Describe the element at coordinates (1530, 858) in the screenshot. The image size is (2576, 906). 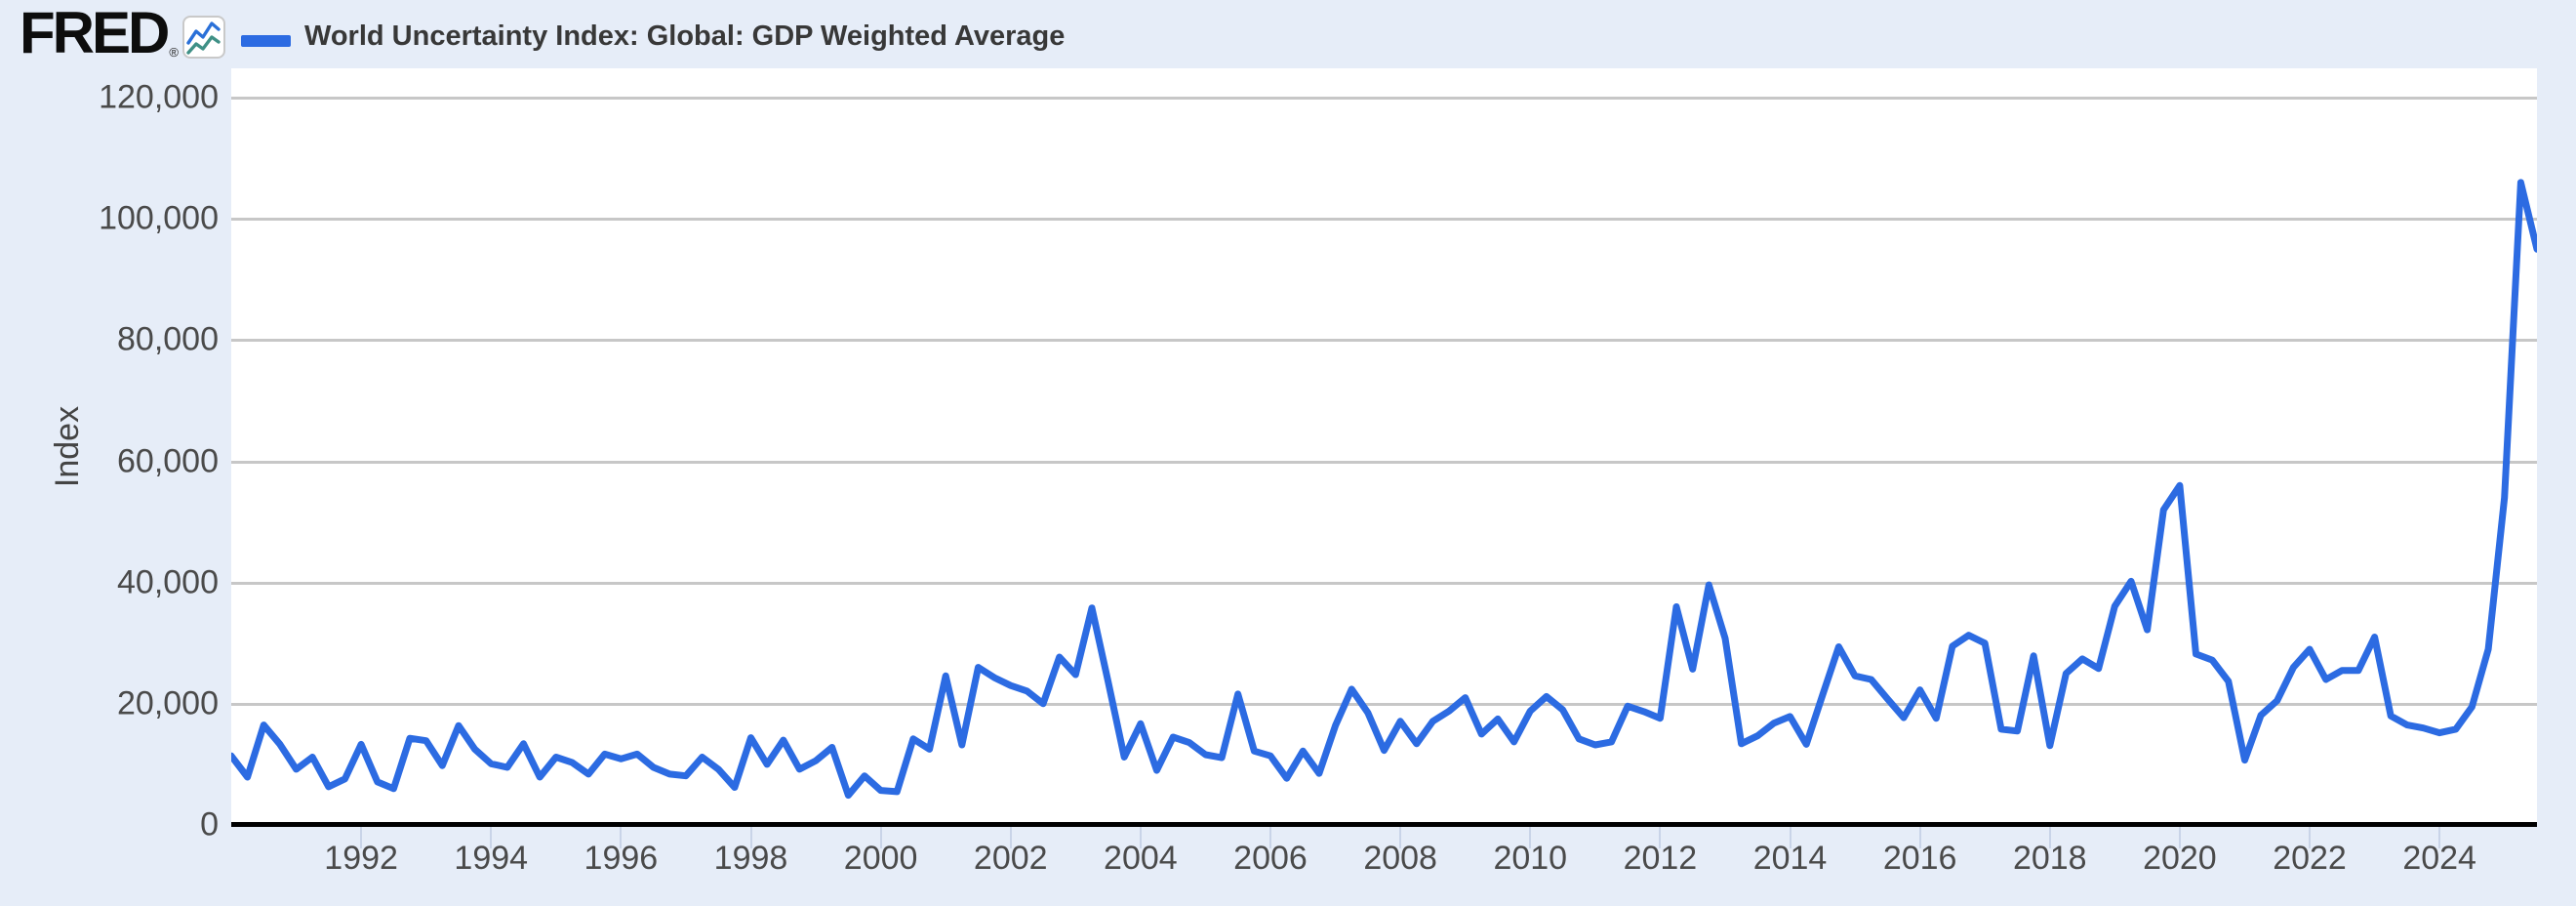
I see `x-axis-tick-label: 2010` at that location.